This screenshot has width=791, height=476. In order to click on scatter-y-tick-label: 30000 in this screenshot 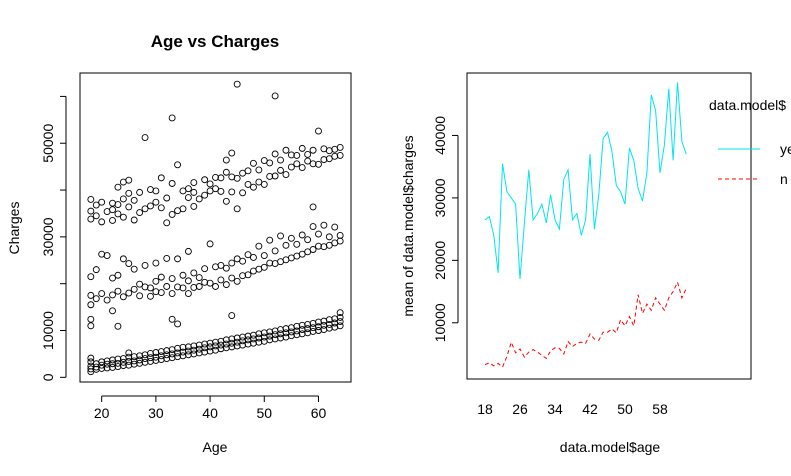, I will do `click(48, 236)`.